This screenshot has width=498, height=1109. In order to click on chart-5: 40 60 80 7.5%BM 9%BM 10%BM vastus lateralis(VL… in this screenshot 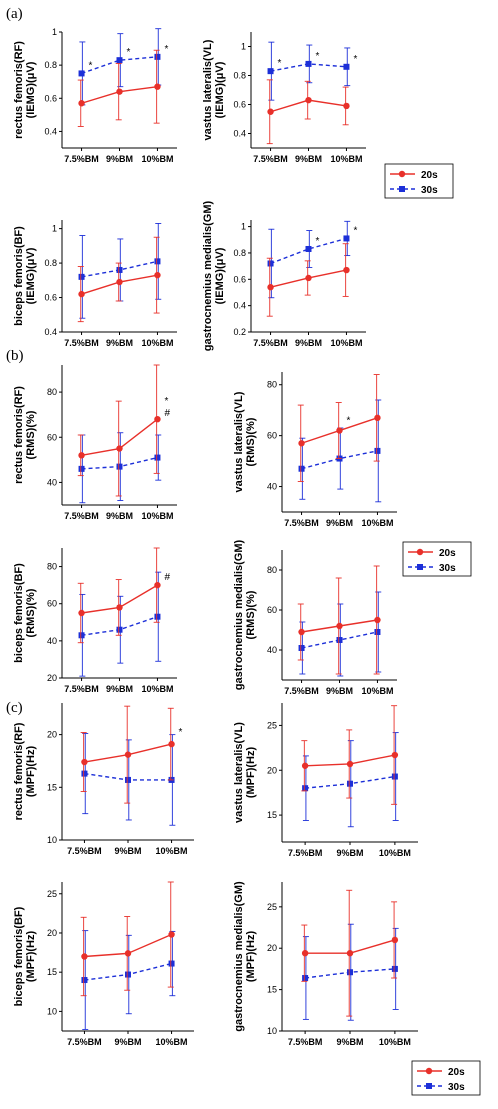, I will do `click(315, 450)`.